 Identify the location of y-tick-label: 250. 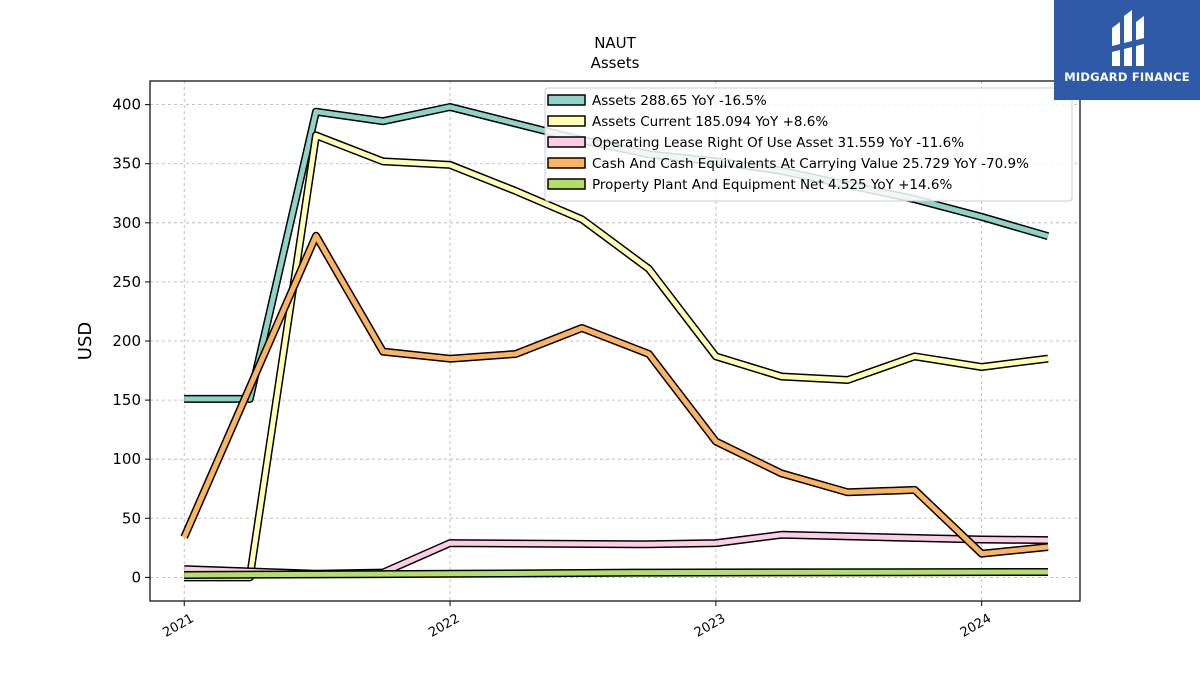
(126, 282).